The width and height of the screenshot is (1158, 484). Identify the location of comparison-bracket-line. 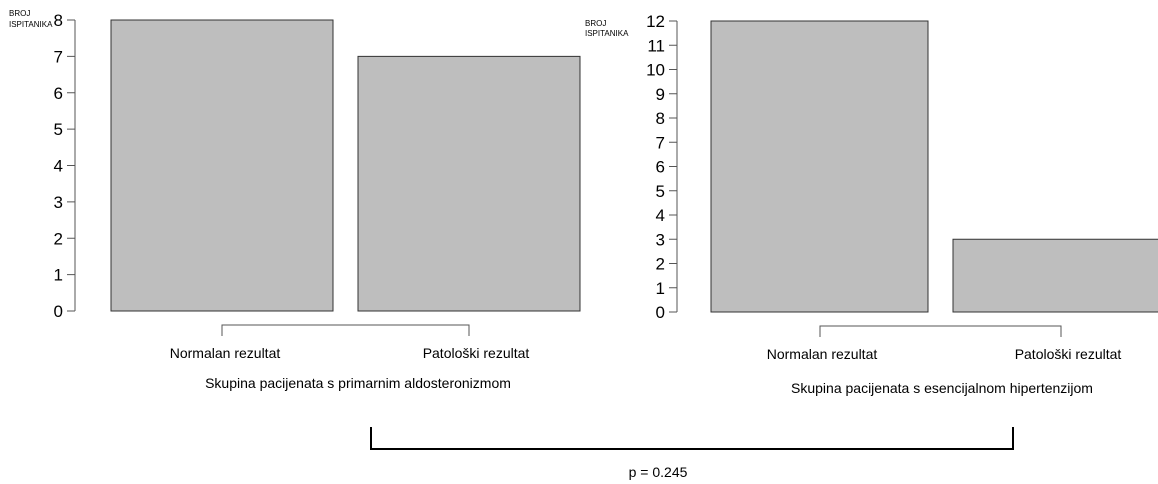
(692, 438).